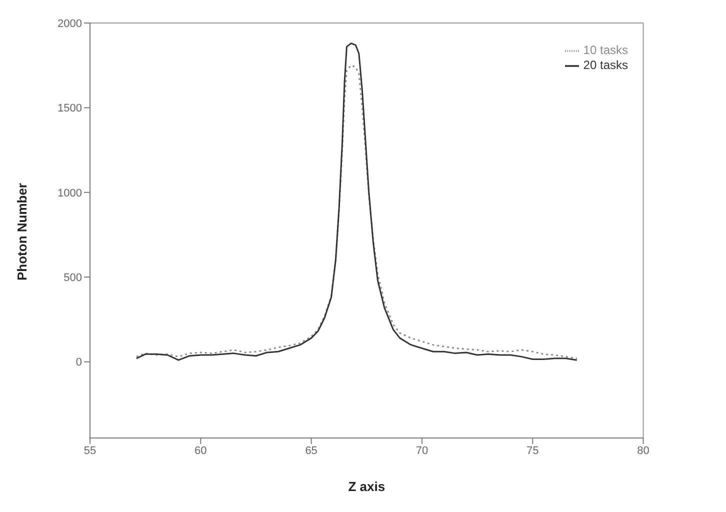 The width and height of the screenshot is (726, 512). Describe the element at coordinates (532, 450) in the screenshot. I see `x-tick-label: 75` at that location.